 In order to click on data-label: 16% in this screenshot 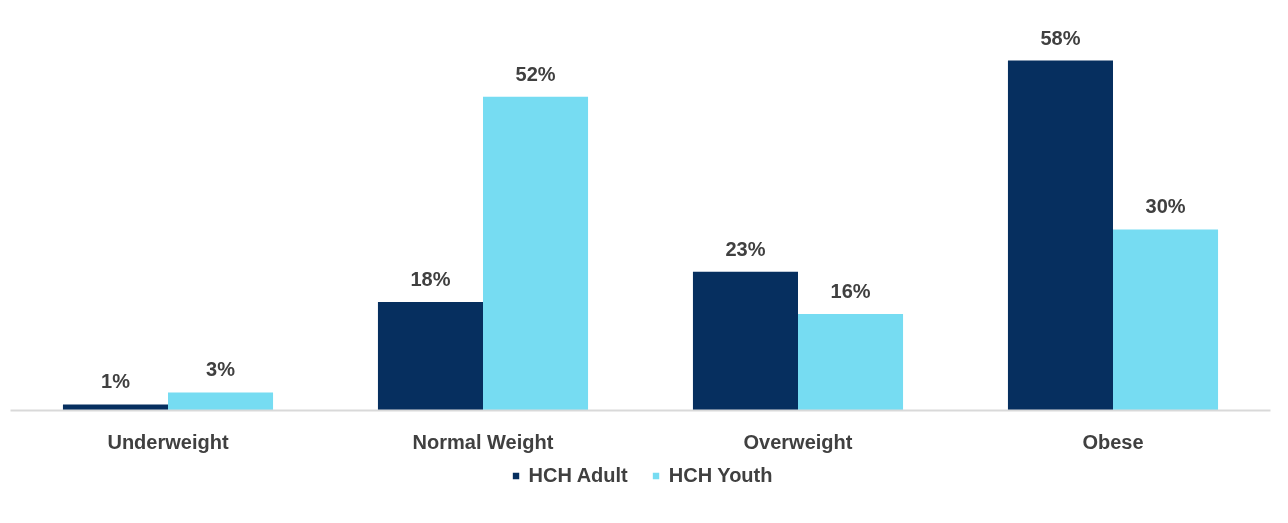, I will do `click(850, 290)`.